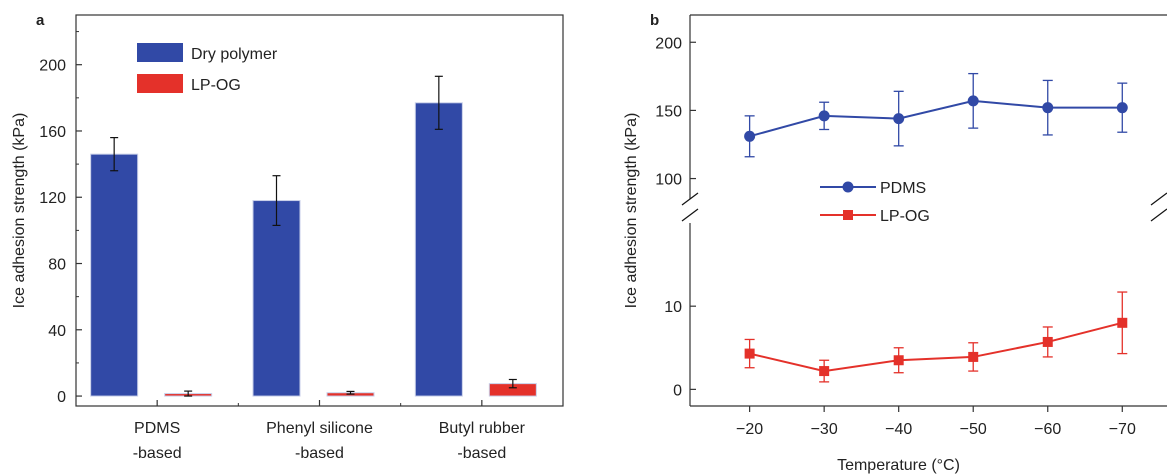 Image resolution: width=1167 pixels, height=476 pixels. What do you see at coordinates (673, 307) in the screenshot?
I see `y-tick-label: 10` at bounding box center [673, 307].